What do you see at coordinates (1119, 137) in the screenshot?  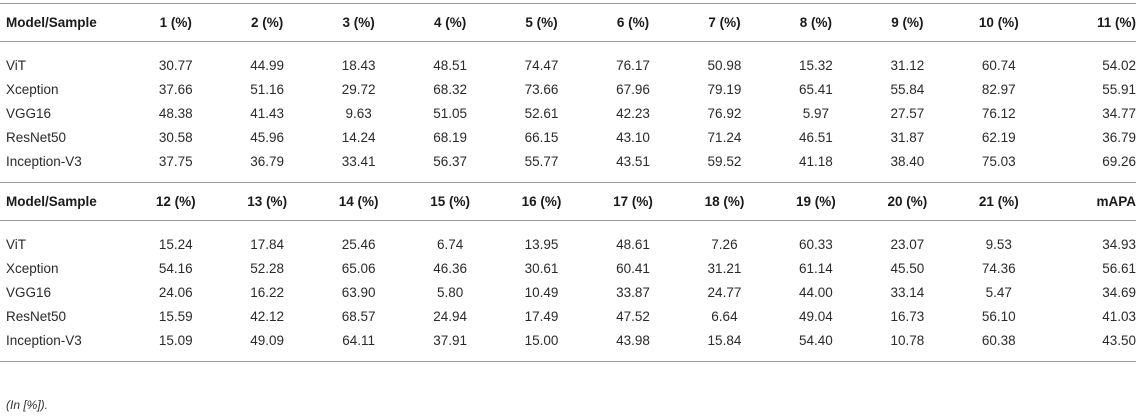 I see `value-cell: 36.79` at bounding box center [1119, 137].